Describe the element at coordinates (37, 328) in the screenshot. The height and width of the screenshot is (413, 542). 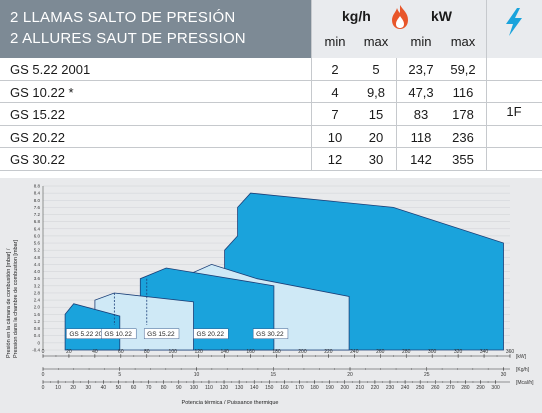
I see `y-tick-label: 0.8` at that location.